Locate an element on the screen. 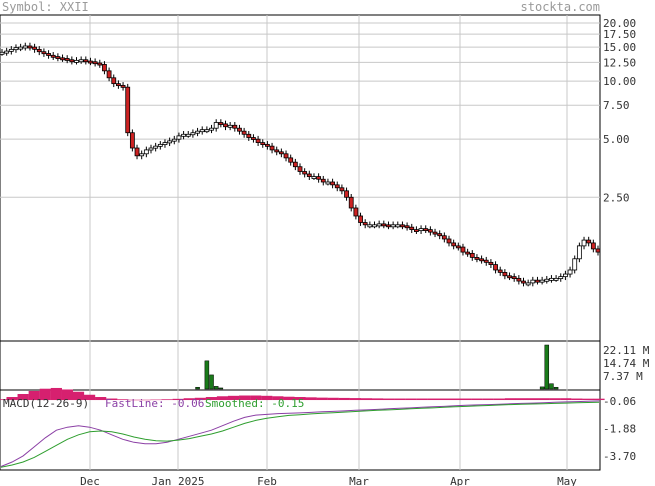  volume-series is located at coordinates (377, 367).